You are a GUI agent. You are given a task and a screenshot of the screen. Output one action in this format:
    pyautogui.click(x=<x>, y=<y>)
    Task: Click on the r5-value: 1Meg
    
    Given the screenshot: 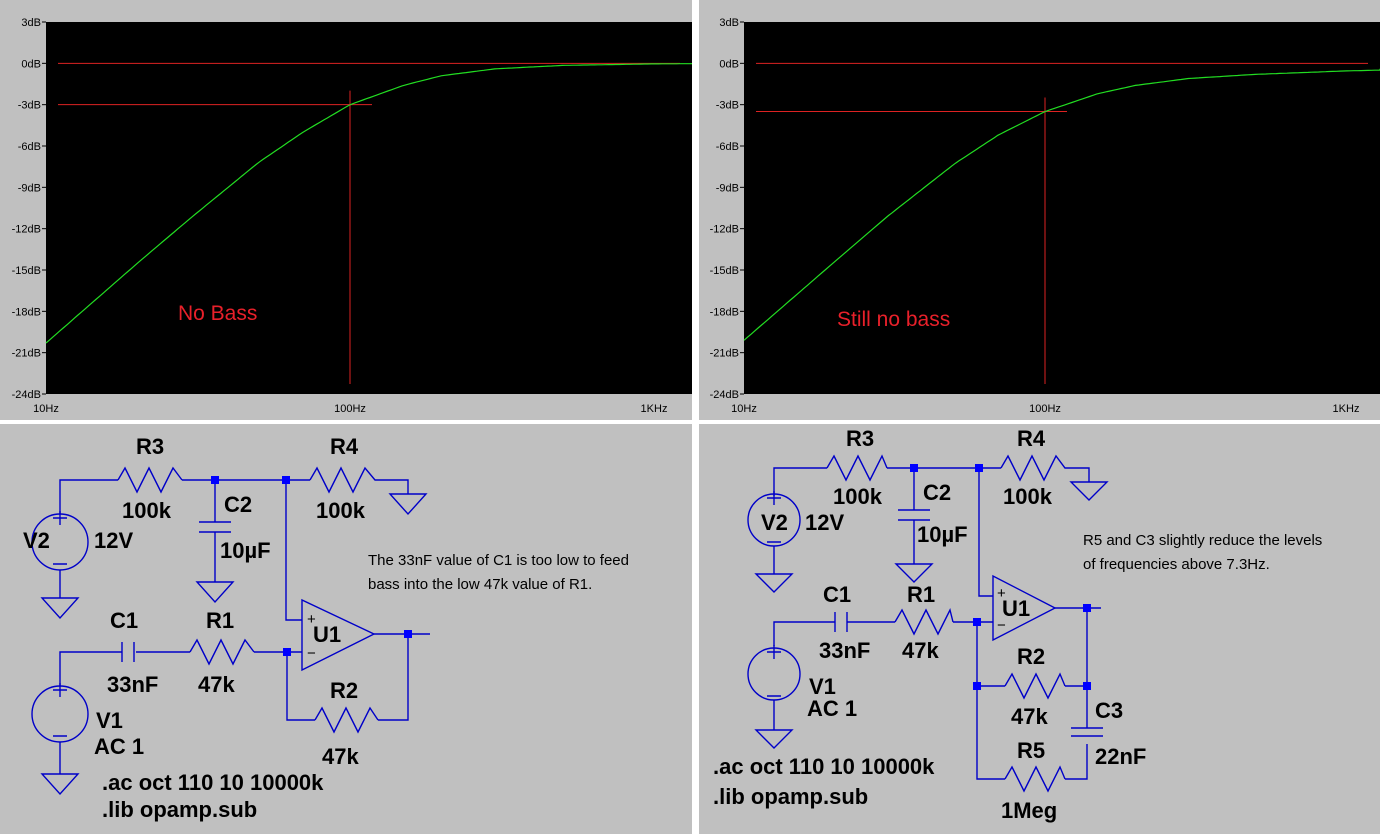 What is the action you would take?
    pyautogui.click(x=1029, y=810)
    